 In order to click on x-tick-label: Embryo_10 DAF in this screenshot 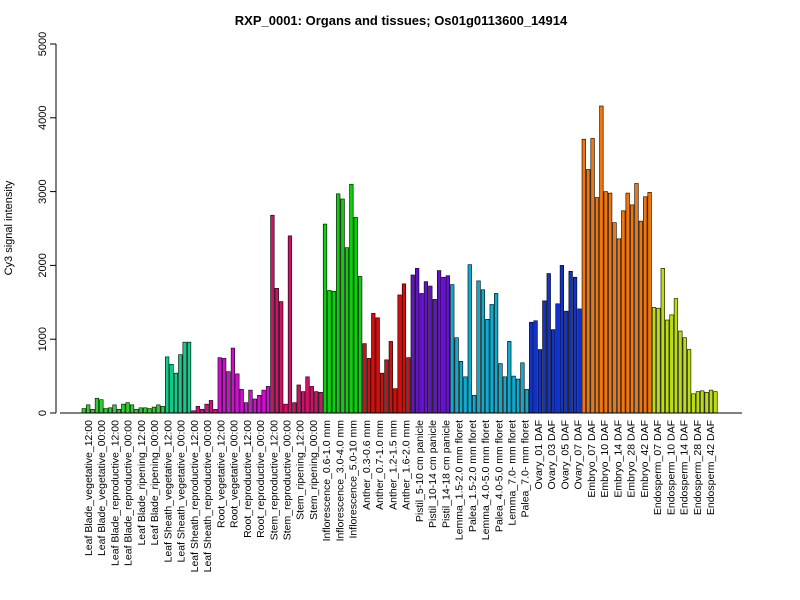, I will do `click(605, 459)`.